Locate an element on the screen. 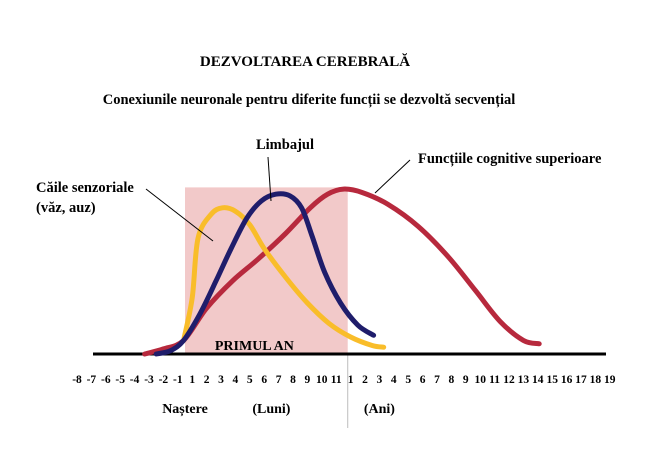 The width and height of the screenshot is (664, 460). x-tick-label: 18 is located at coordinates (596, 380).